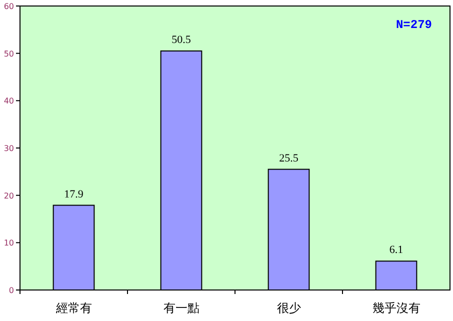 The height and width of the screenshot is (321, 453). Describe the element at coordinates (396, 308) in the screenshot. I see `x-tick-label: 幾乎沒有` at that location.